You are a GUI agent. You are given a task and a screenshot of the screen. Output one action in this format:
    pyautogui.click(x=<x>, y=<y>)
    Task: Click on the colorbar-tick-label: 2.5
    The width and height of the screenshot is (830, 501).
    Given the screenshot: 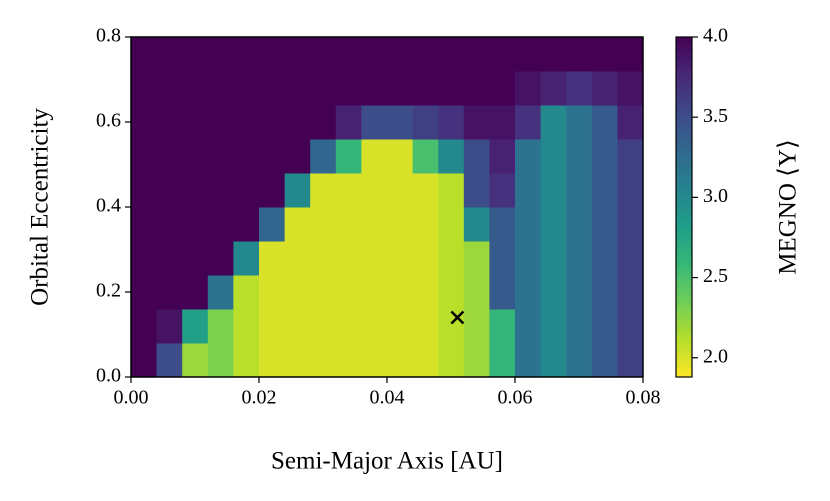 What is the action you would take?
    pyautogui.click(x=715, y=276)
    